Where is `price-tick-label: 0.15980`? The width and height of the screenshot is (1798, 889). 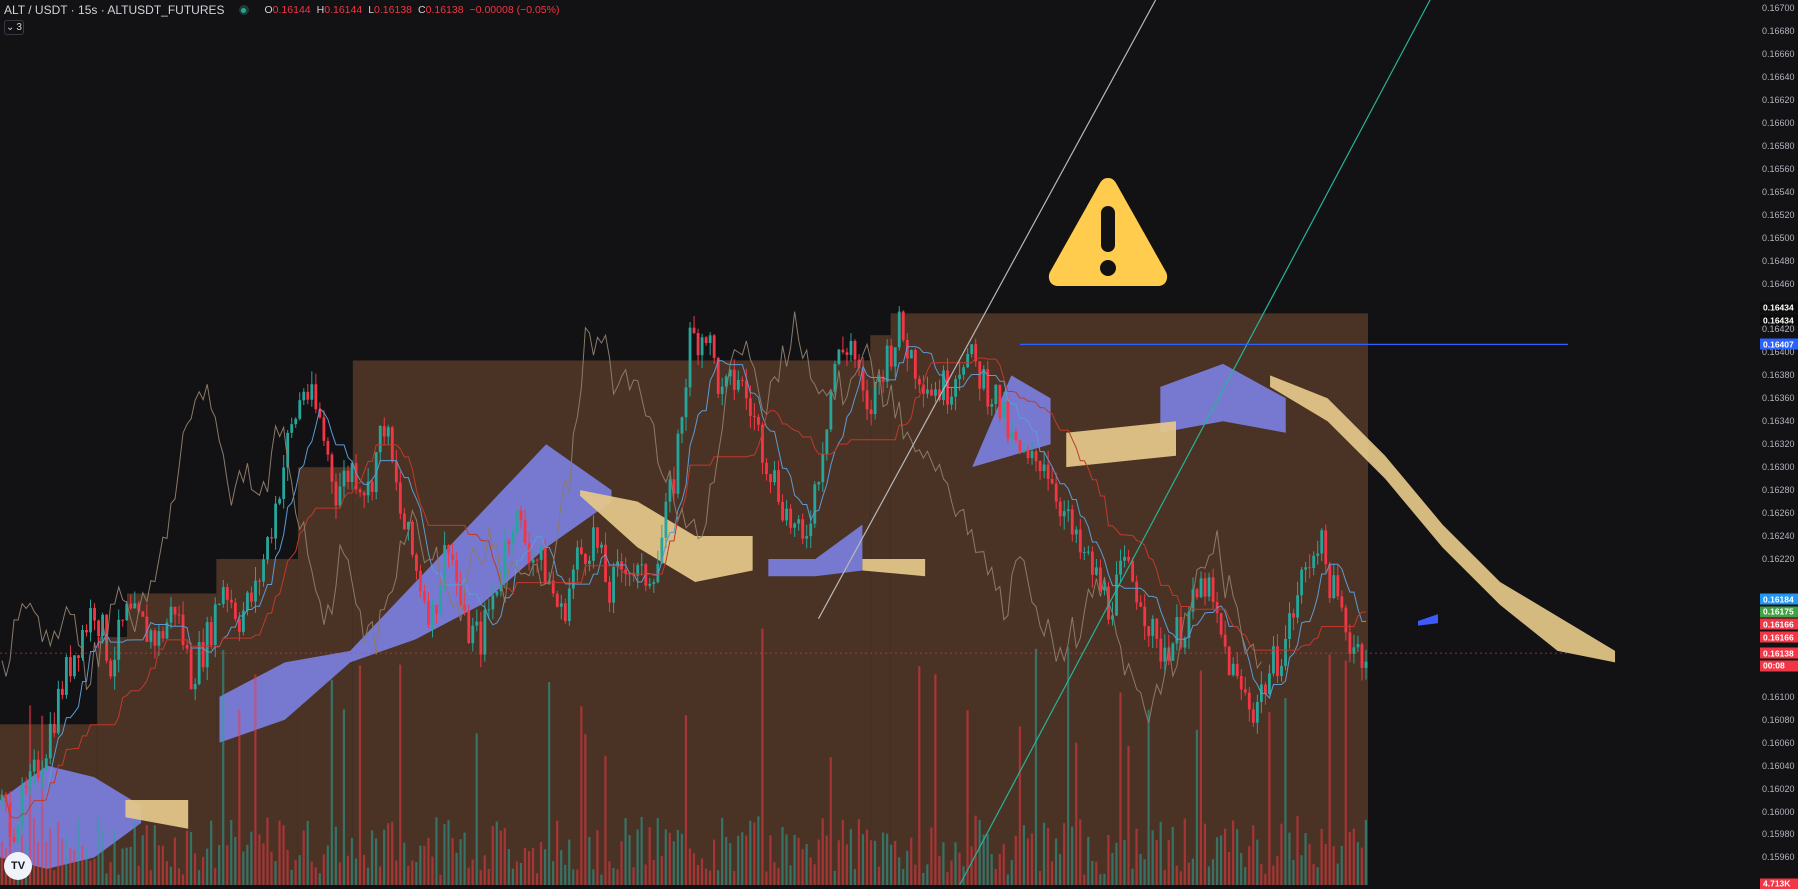 price-tick-label: 0.15980 is located at coordinates (1778, 834).